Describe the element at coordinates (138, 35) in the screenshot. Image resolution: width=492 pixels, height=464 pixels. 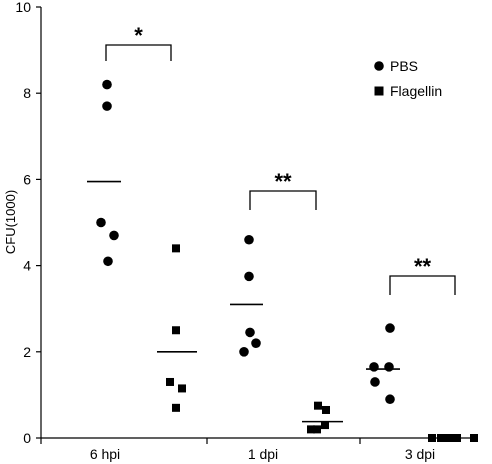
I see `significance-label: *` at that location.